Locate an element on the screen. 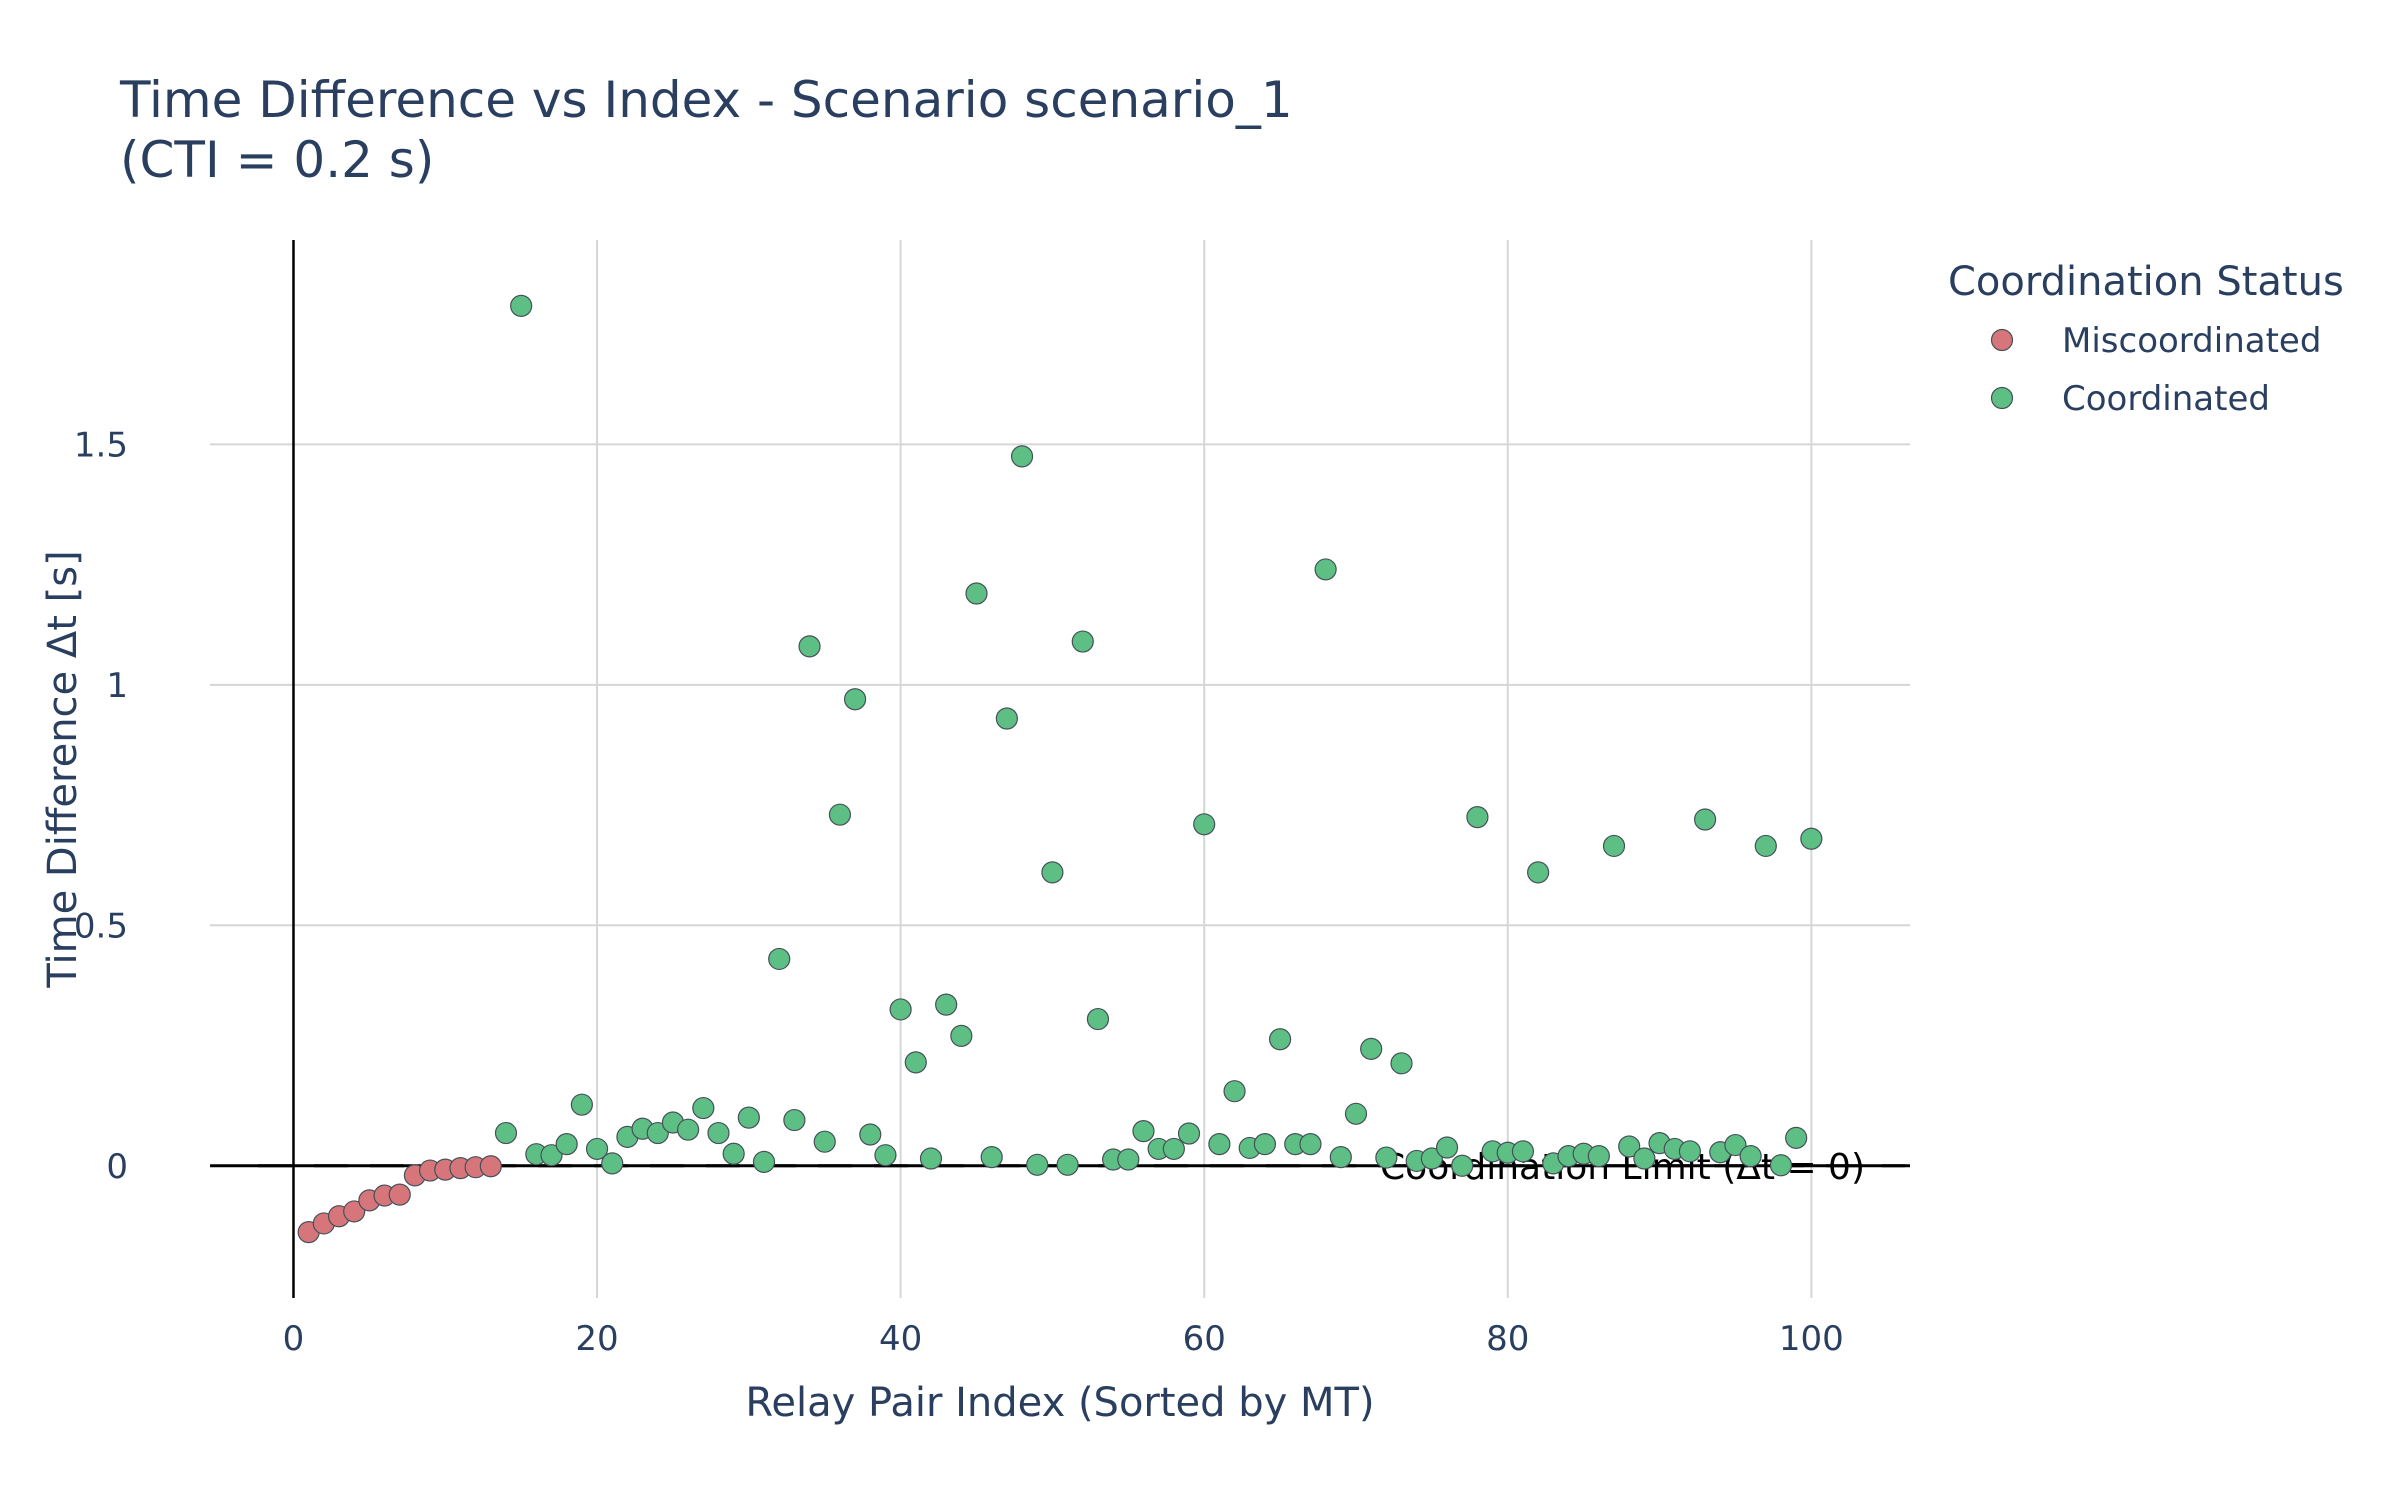  y-axis-title: Time Difference Δt [s] is located at coordinates (63, 769).